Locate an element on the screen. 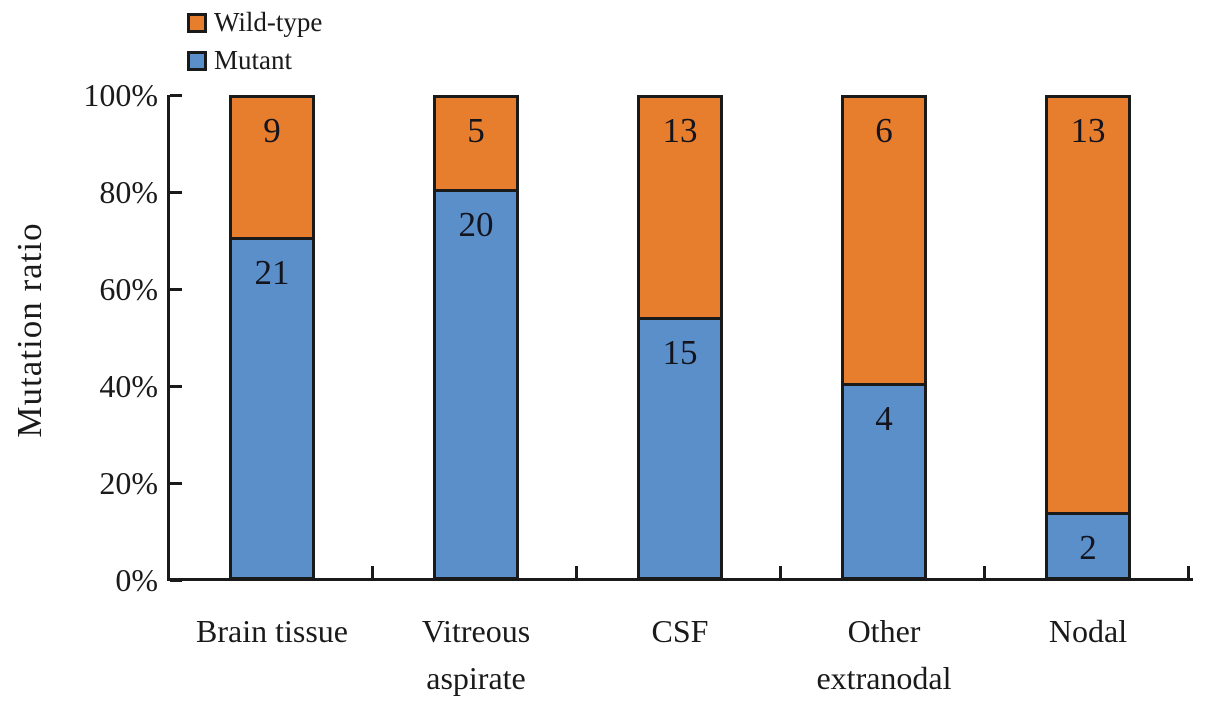  segment-wild-type-nodal: 13 is located at coordinates (1088, 305).